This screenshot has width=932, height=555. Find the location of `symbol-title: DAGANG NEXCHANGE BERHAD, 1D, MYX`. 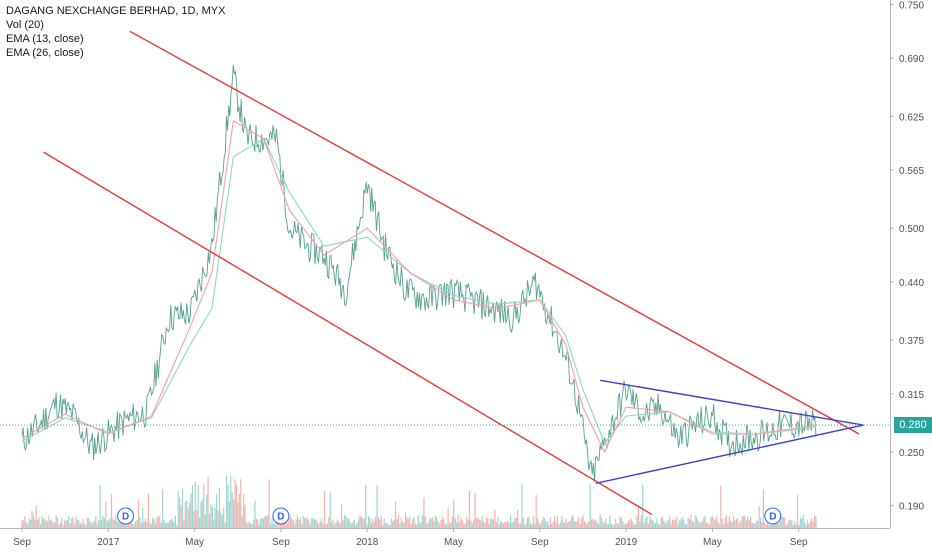

symbol-title: DAGANG NEXCHANGE BERHAD, 1D, MYX is located at coordinates (116, 11).